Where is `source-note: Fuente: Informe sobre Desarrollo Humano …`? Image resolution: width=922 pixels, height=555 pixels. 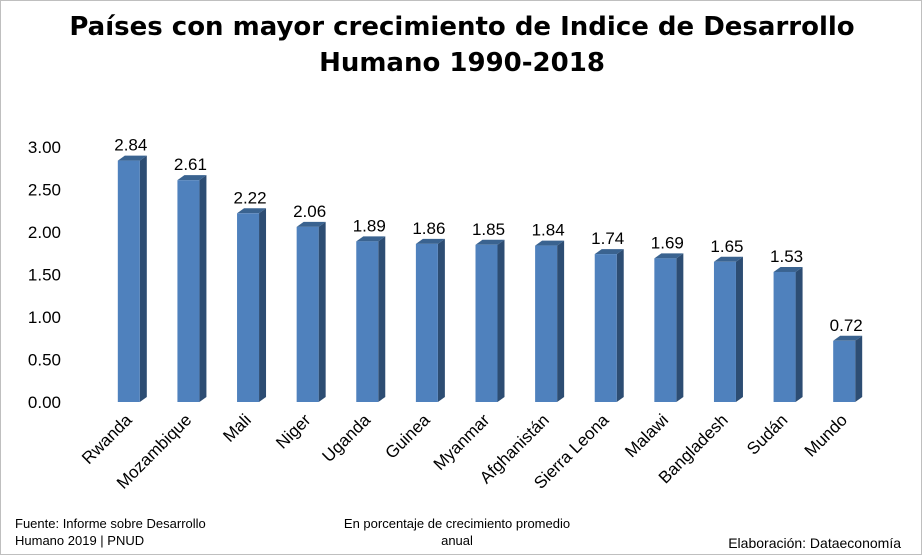 source-note: Fuente: Informe sobre Desarrollo Humano … is located at coordinates (110, 532).